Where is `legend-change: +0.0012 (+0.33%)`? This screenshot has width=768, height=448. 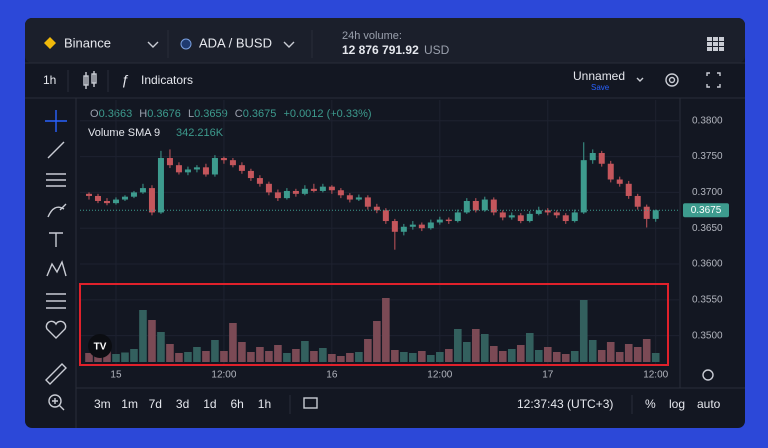
legend-change: +0.0012 (+0.33%) is located at coordinates (327, 114).